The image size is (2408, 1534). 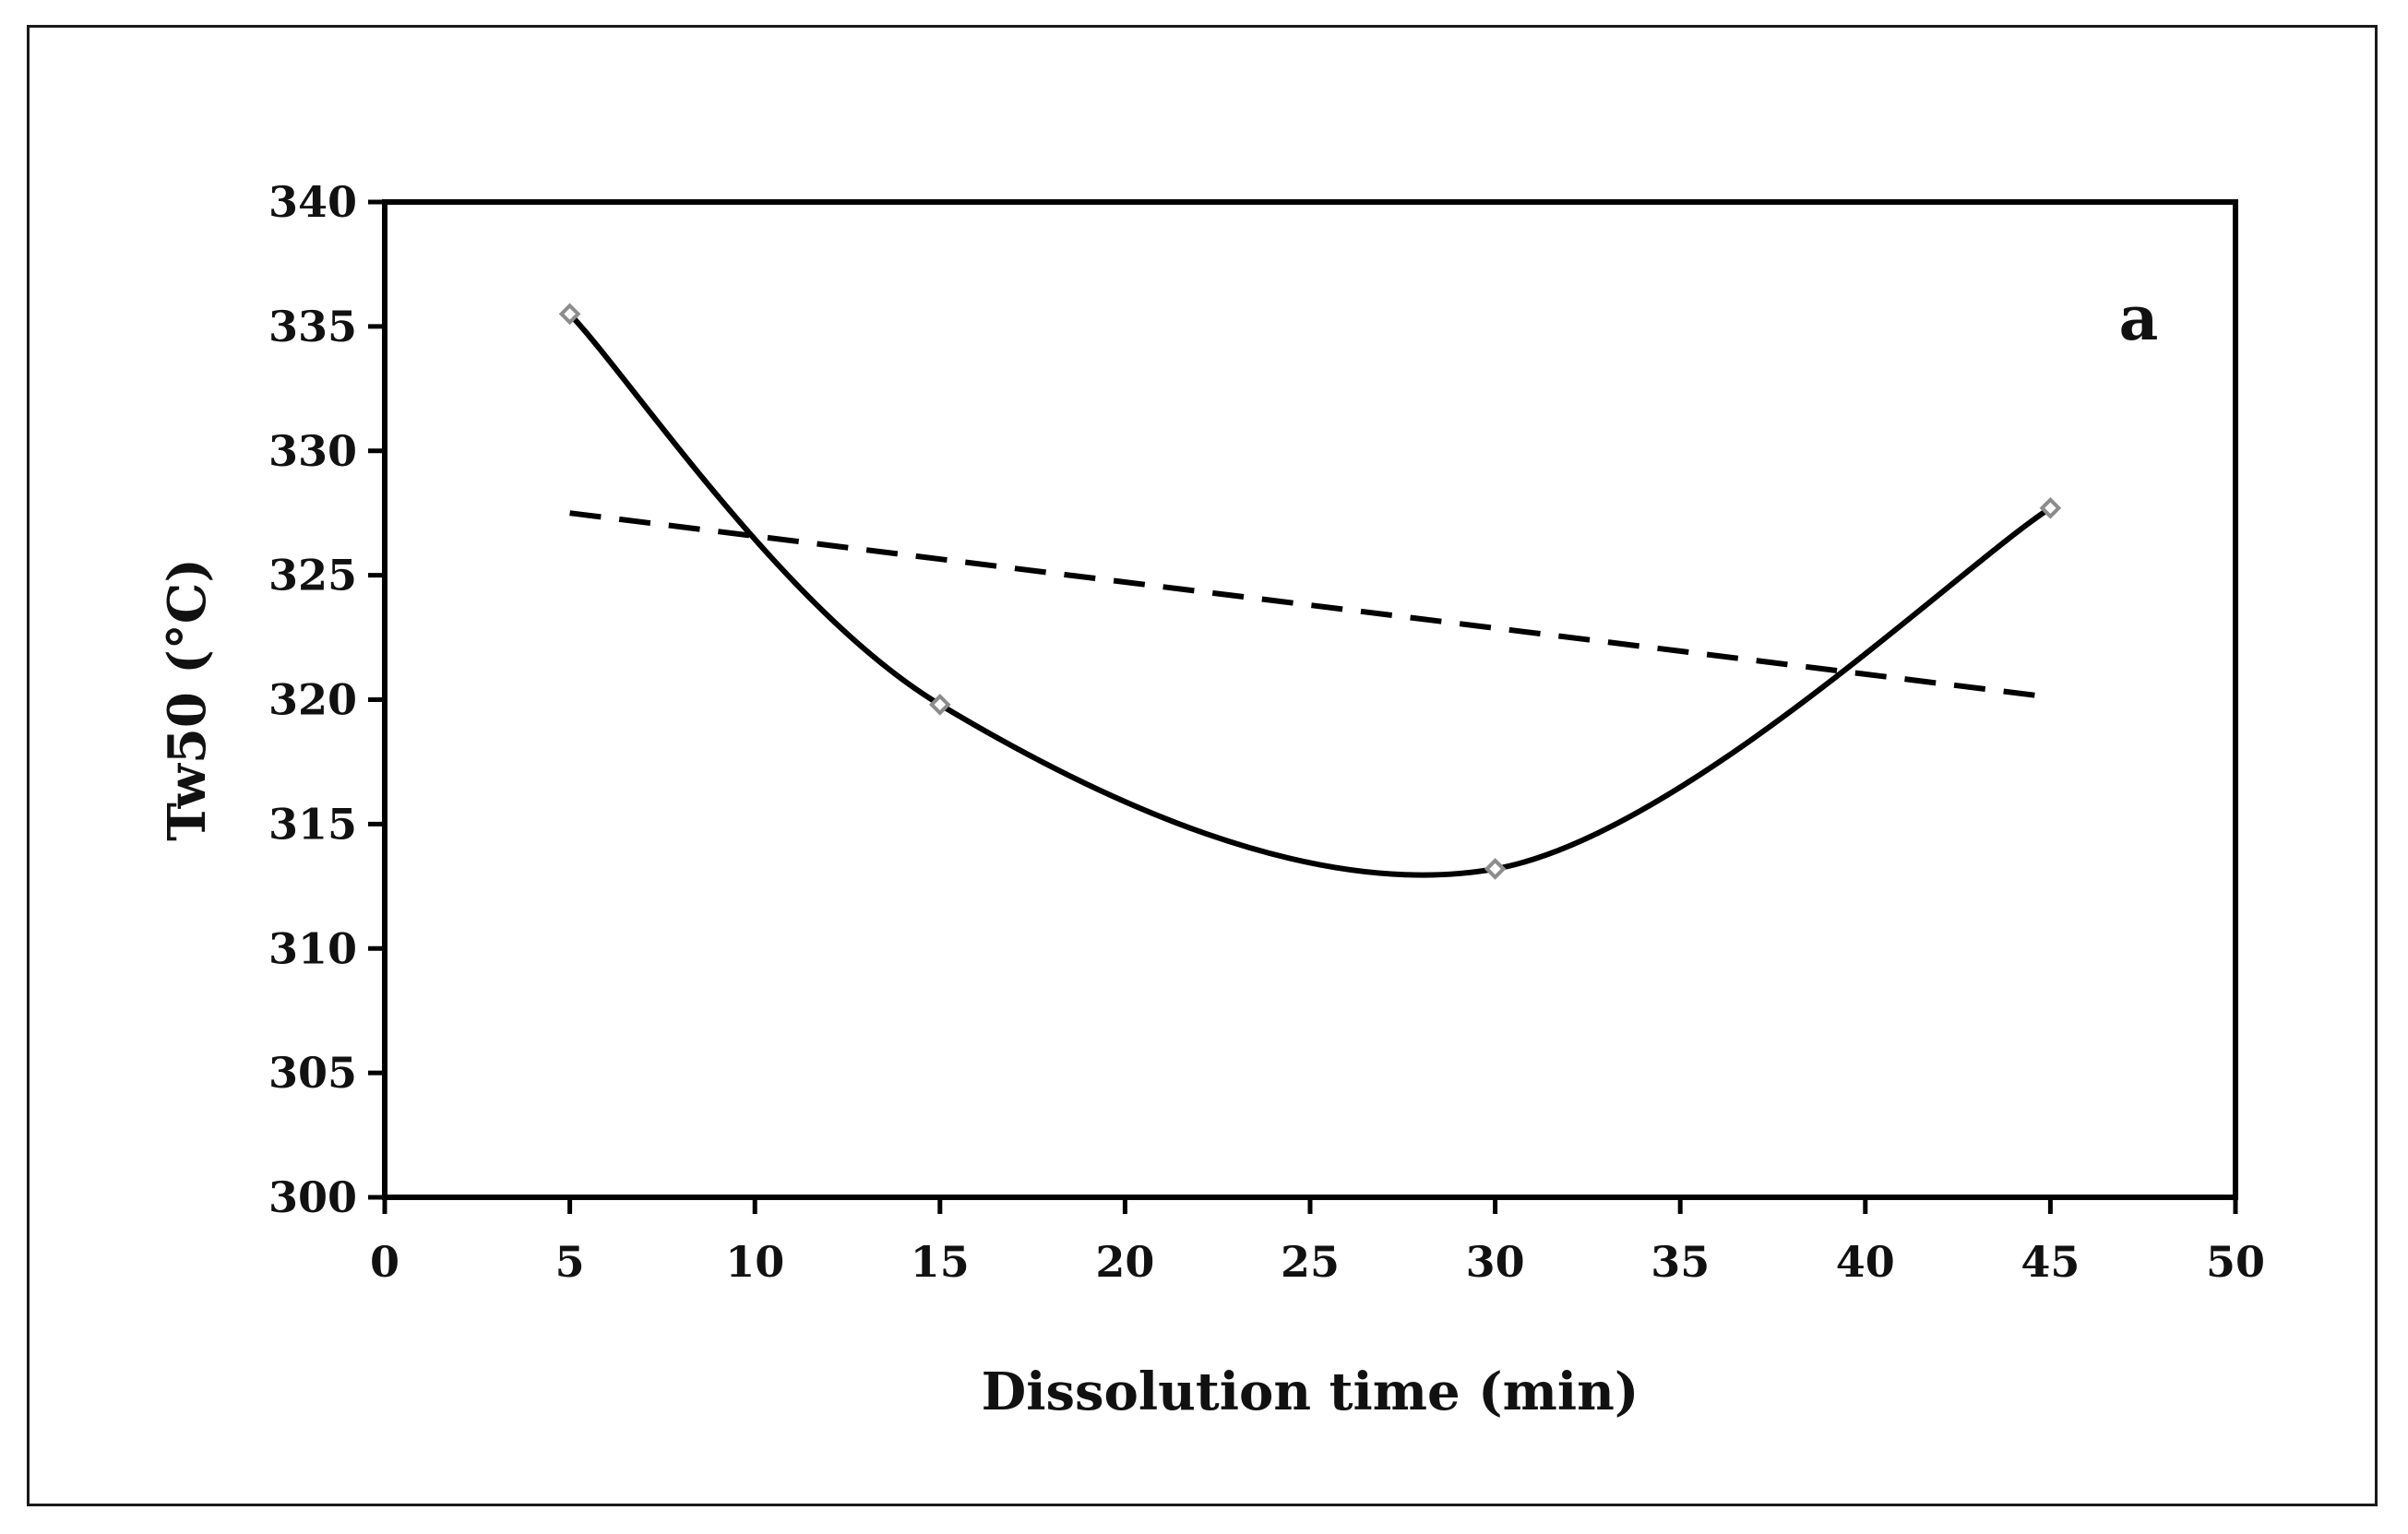 I want to click on y-tick-label: 335, so click(x=312, y=326).